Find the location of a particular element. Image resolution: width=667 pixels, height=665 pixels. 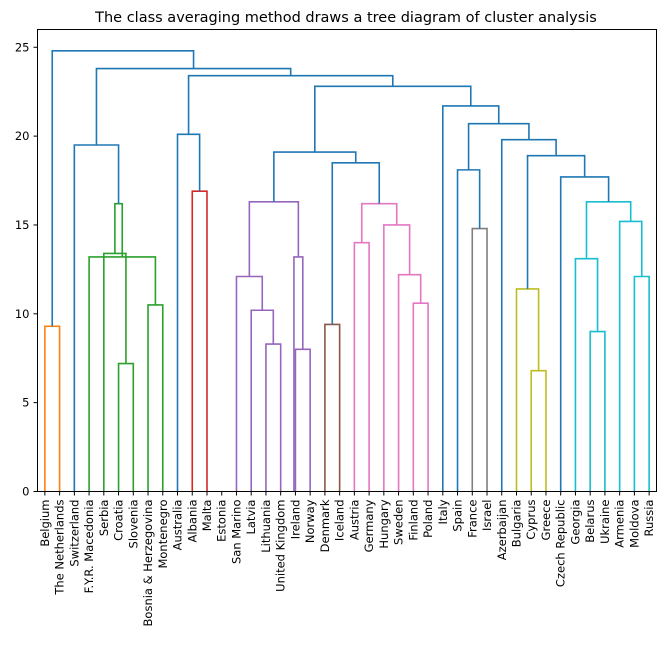

leaf-label: Australia is located at coordinates (178, 525).